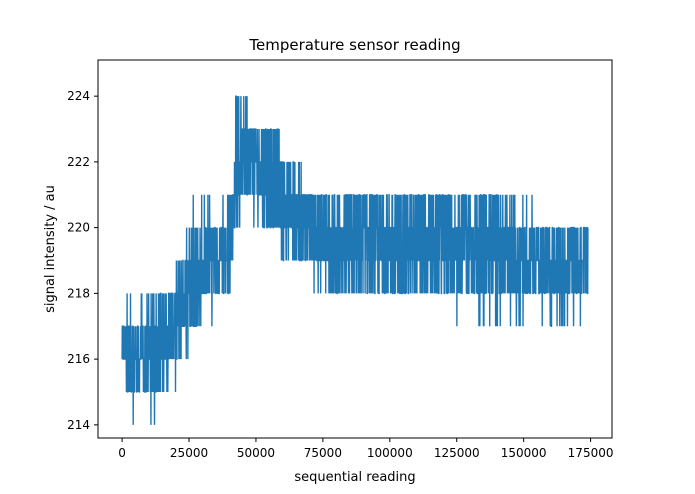 The image size is (695, 494). Describe the element at coordinates (78, 293) in the screenshot. I see `y-tick-label: 218` at that location.